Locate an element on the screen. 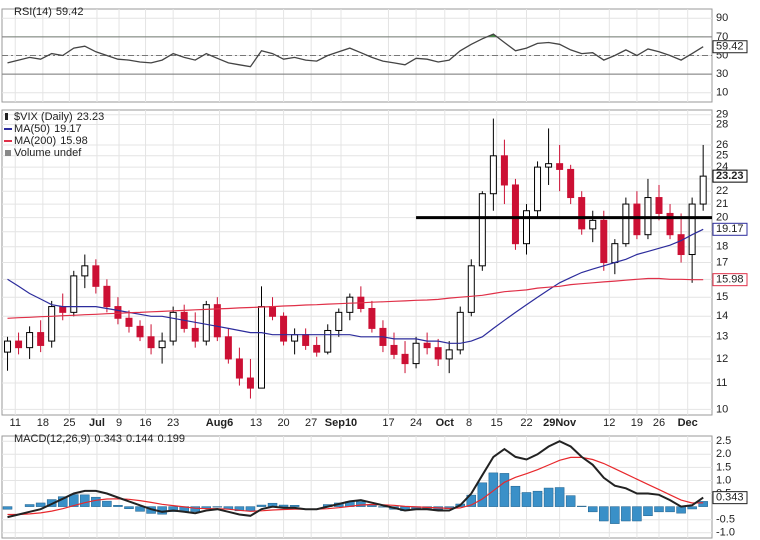 The width and height of the screenshot is (760, 540). x-tick-label: 23 is located at coordinates (173, 423).